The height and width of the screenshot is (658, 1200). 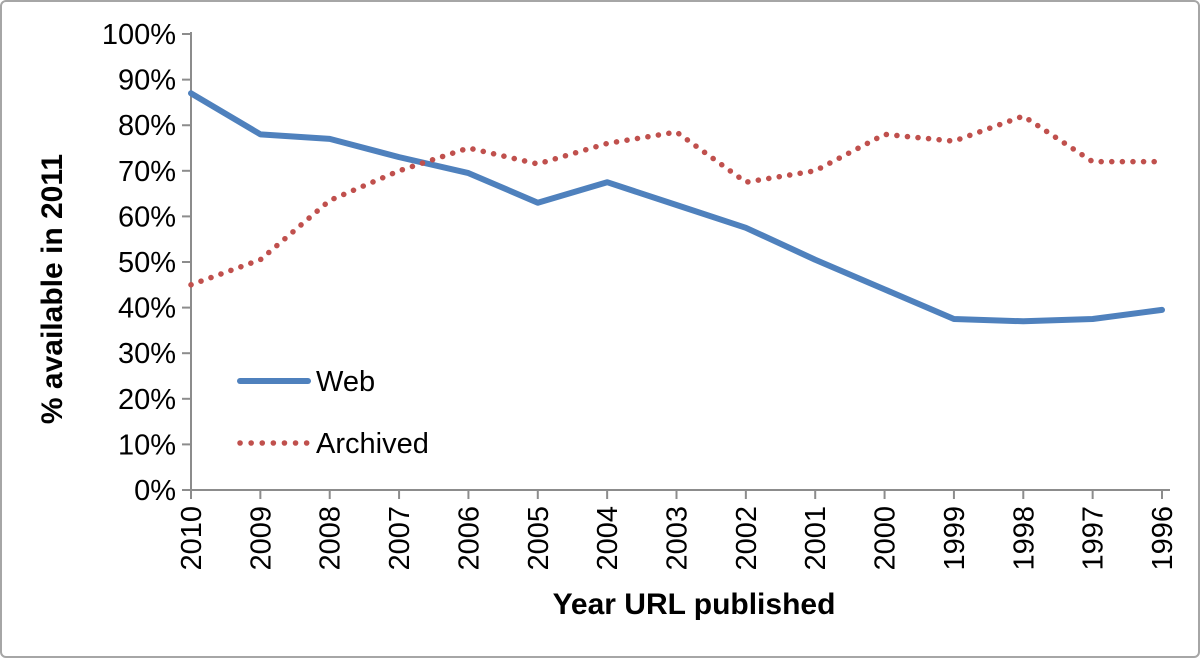 I want to click on y-tick-label: 0%, so click(x=155, y=491).